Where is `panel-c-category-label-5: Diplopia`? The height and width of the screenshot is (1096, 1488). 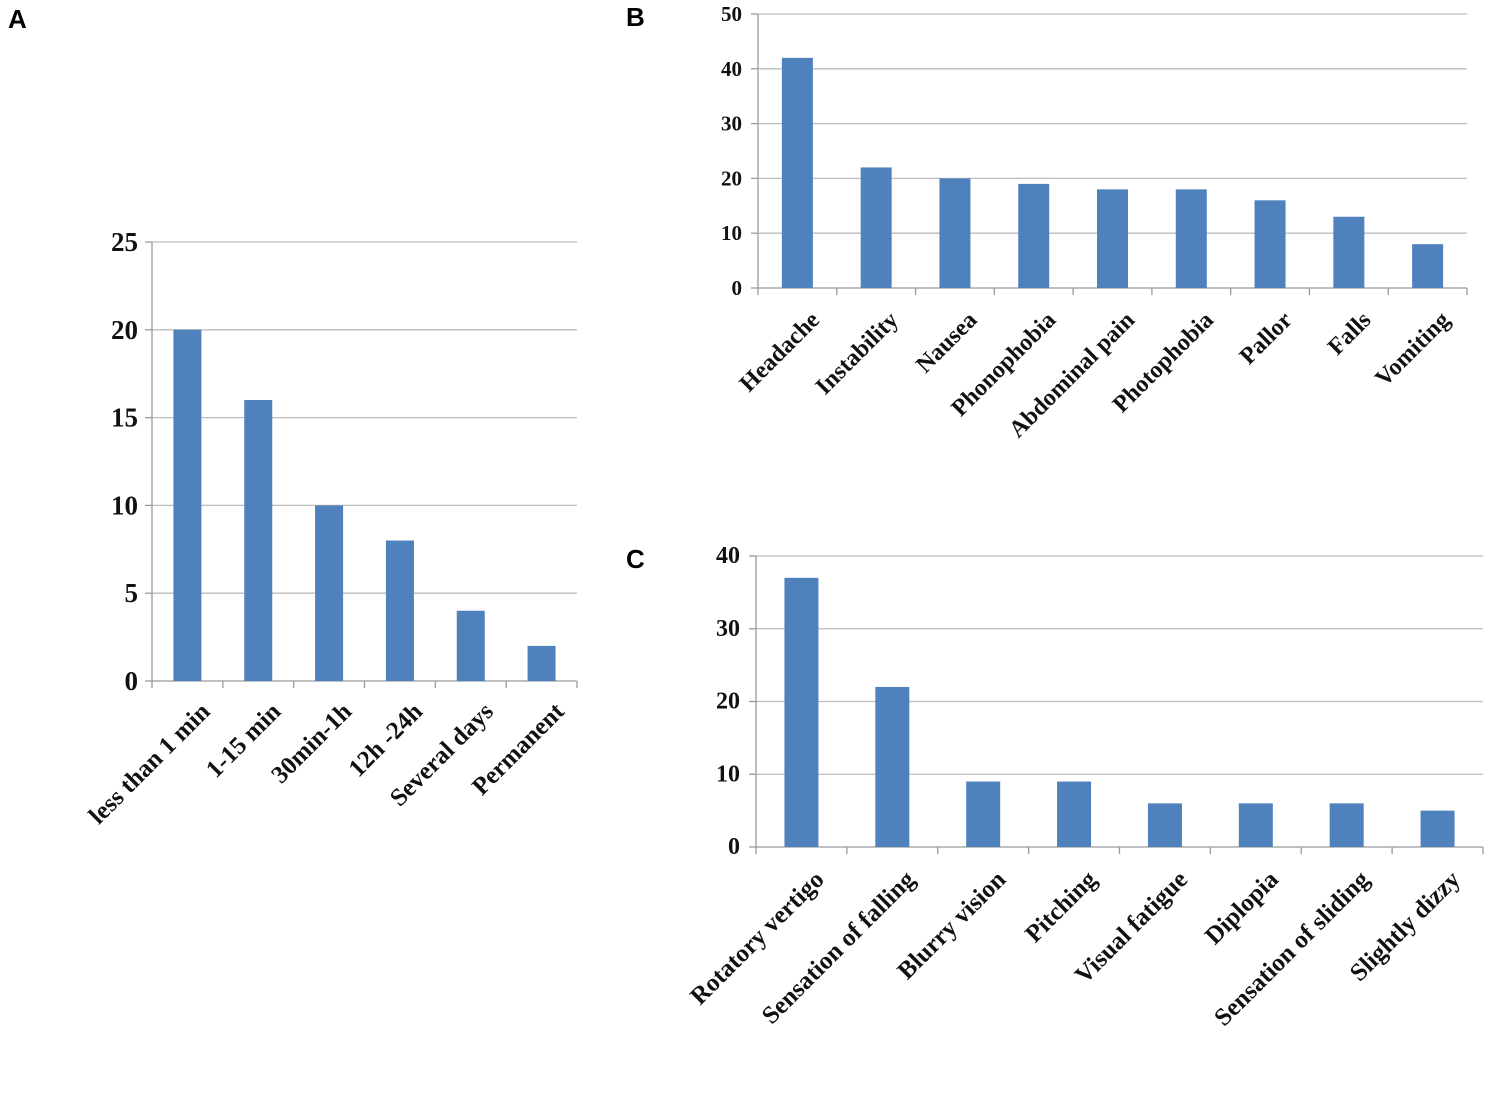 panel-c-category-label-5: Diplopia is located at coordinates (1242, 908).